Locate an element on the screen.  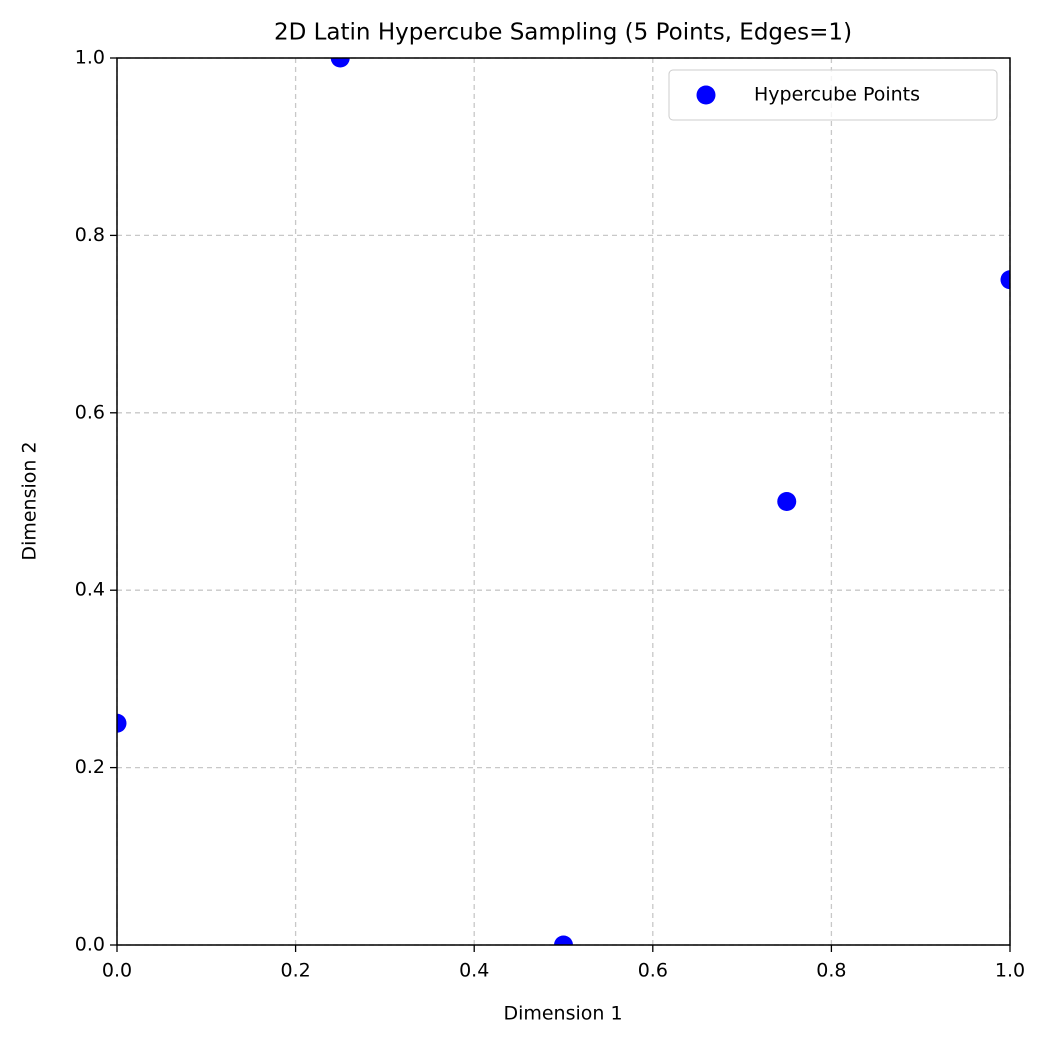
legend: Hypercube Points is located at coordinates (833, 95).